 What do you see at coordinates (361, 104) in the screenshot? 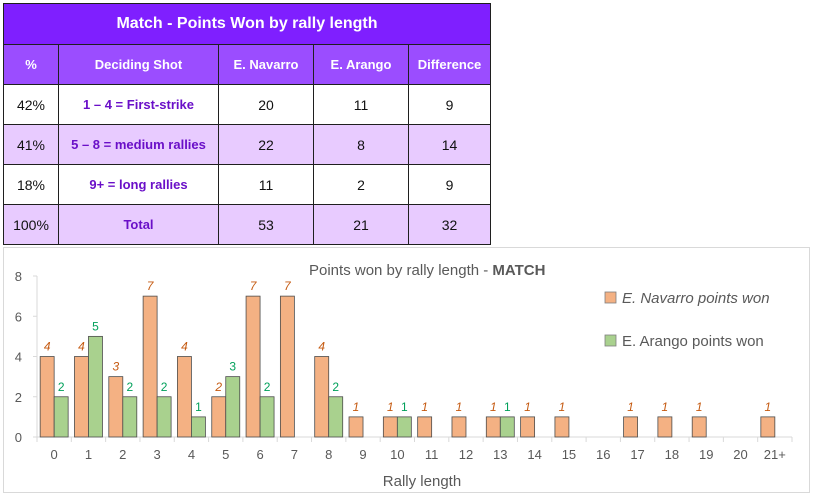
I see `cell-arango: 11` at bounding box center [361, 104].